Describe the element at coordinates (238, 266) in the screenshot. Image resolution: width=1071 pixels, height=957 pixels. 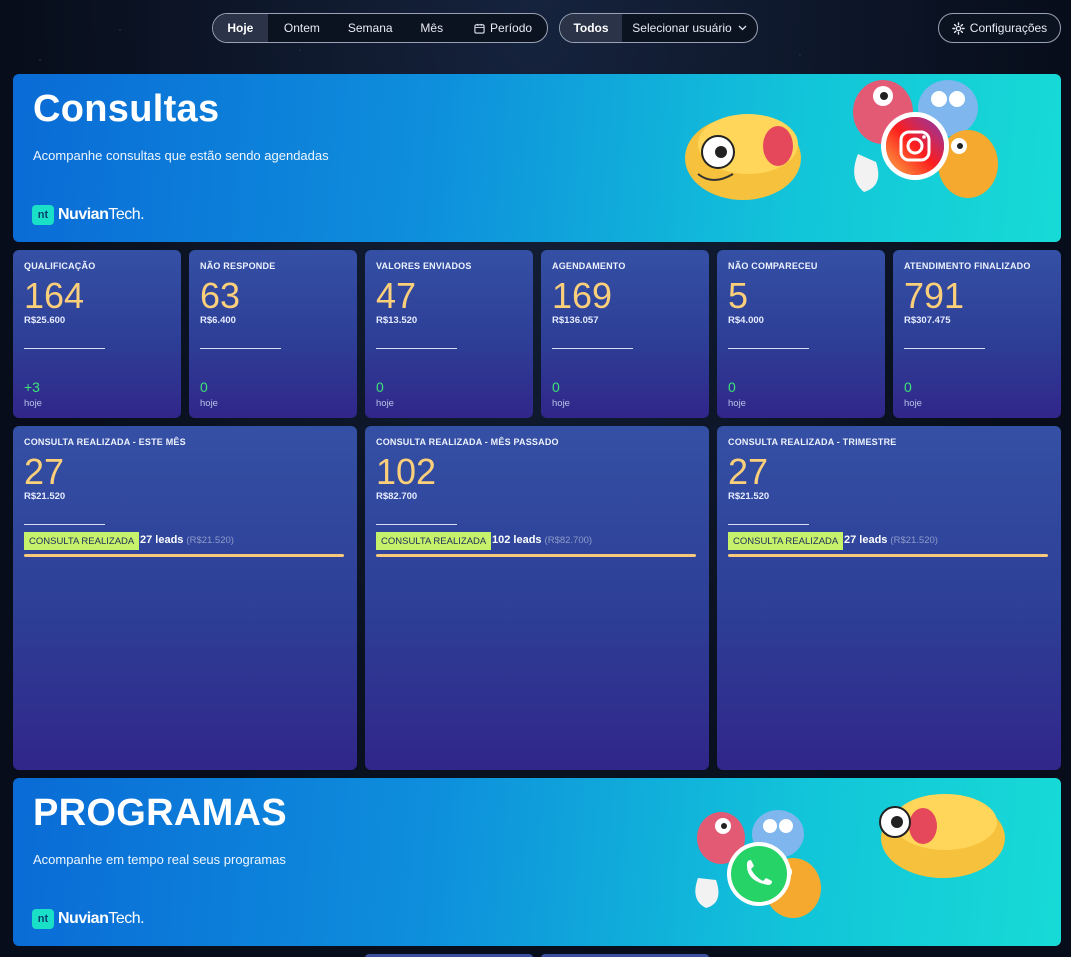
I see `card-label: NÃO RESPONDE` at that location.